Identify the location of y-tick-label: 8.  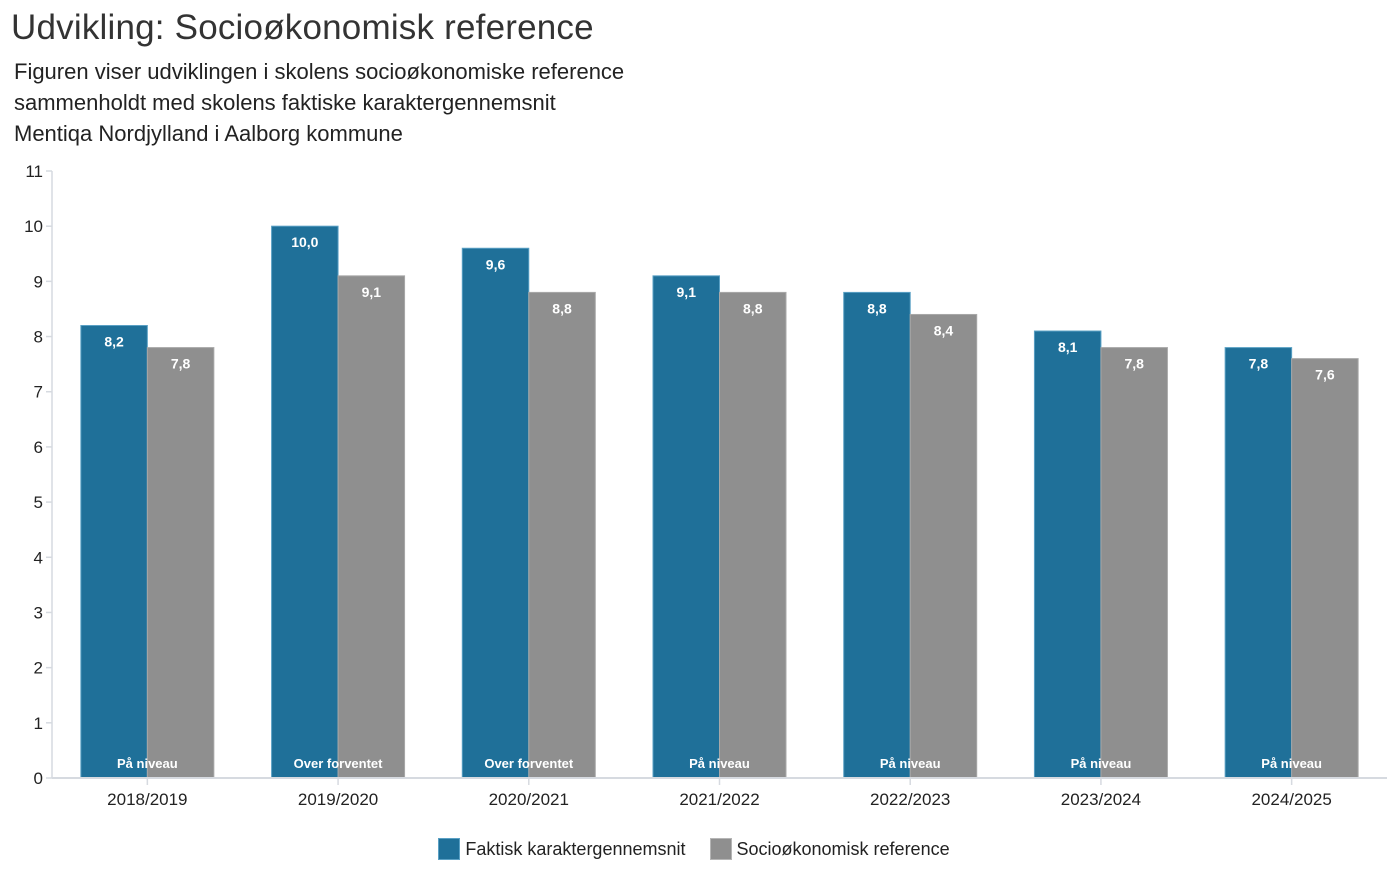
(38, 337).